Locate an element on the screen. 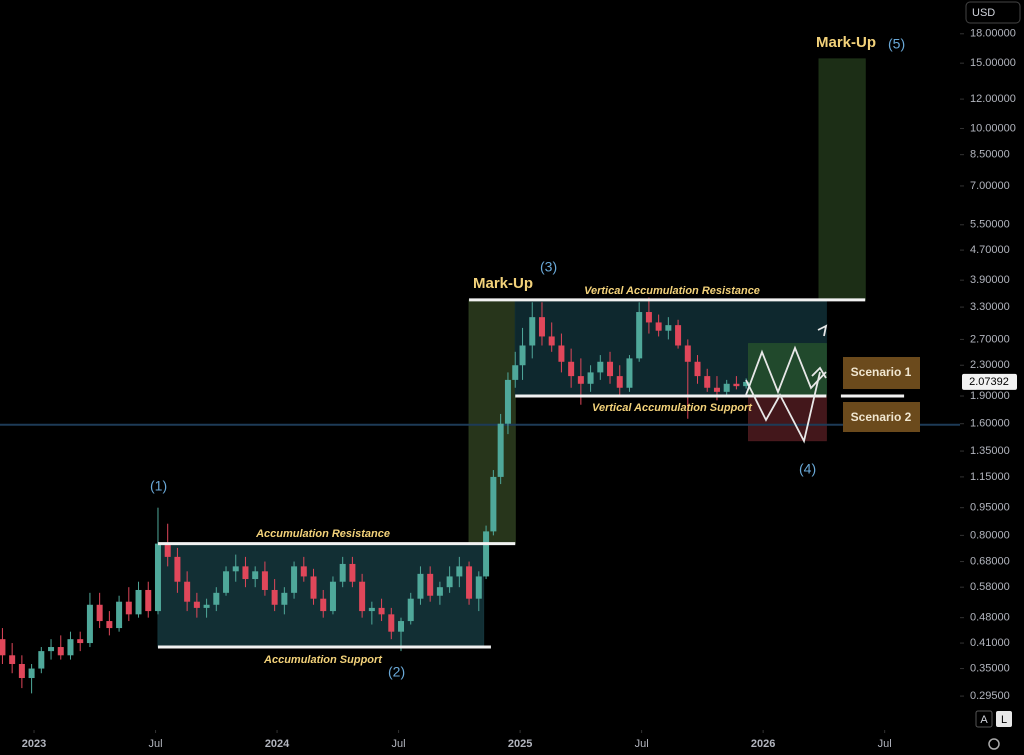  y-tick-label: 5.50000 is located at coordinates (990, 225).